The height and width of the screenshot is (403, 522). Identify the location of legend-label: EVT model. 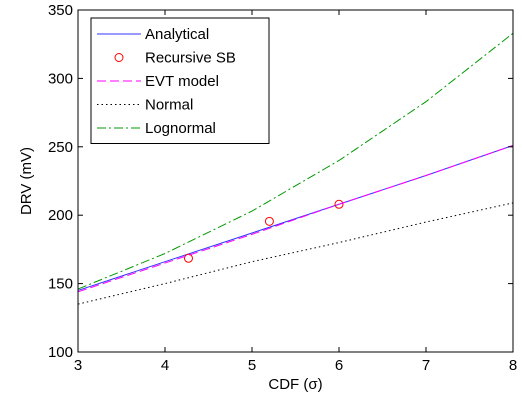
(182, 81).